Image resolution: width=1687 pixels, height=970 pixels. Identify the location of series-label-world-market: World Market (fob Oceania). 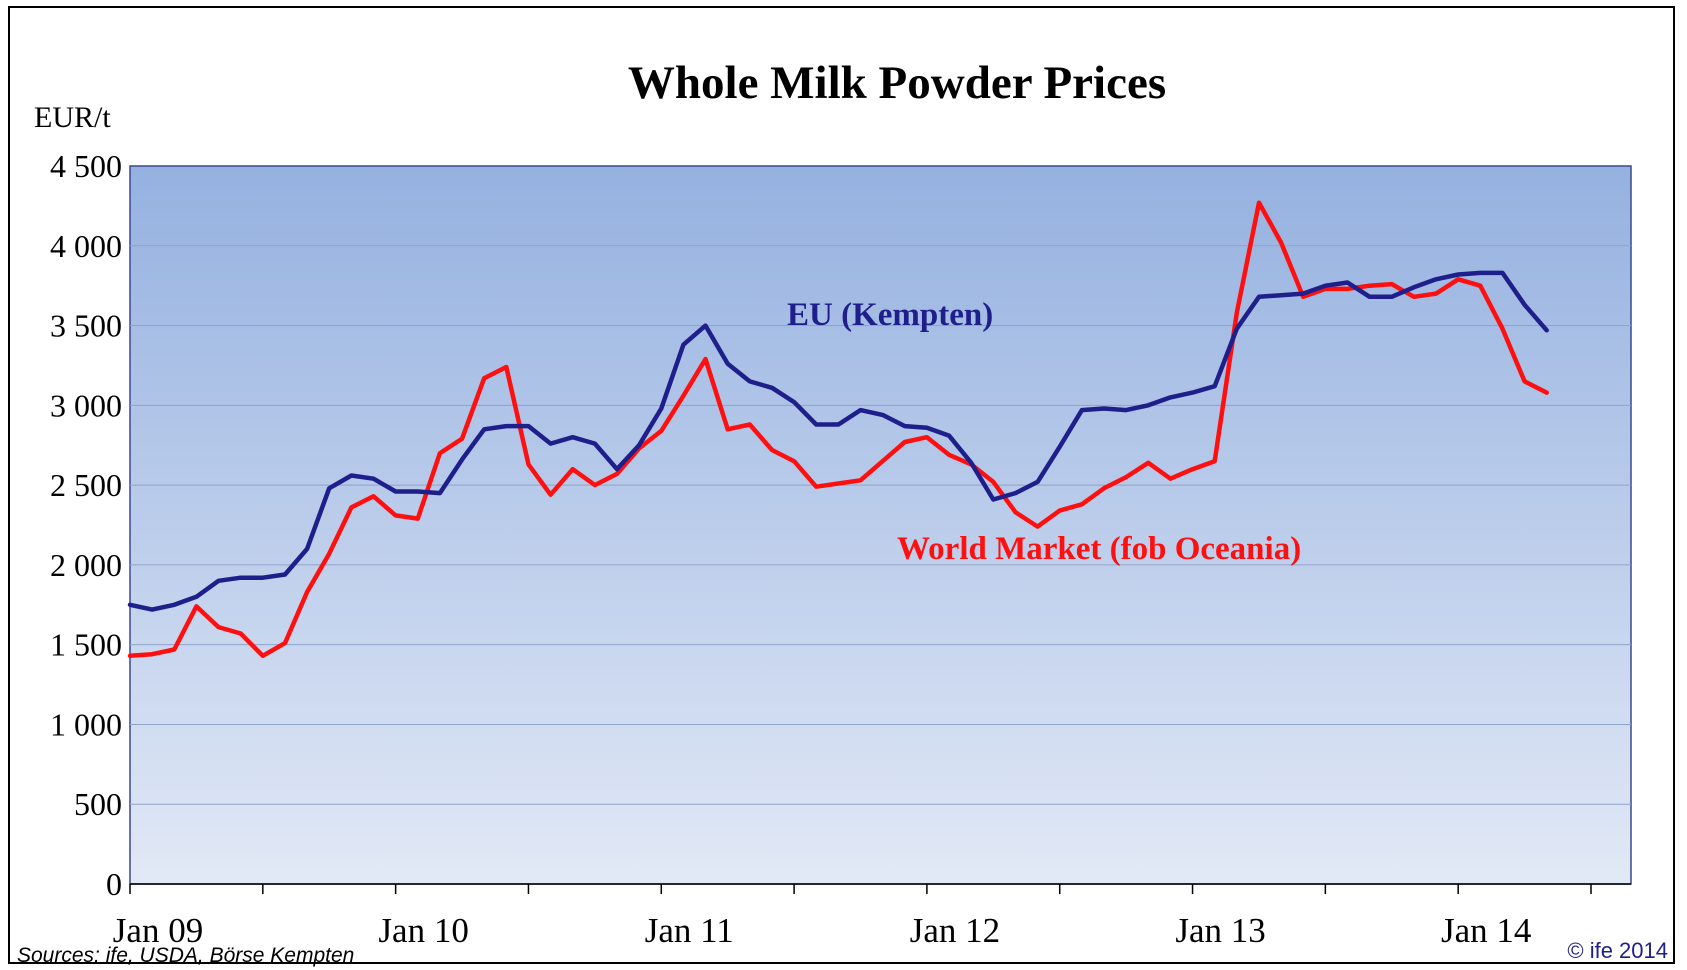
(1099, 549).